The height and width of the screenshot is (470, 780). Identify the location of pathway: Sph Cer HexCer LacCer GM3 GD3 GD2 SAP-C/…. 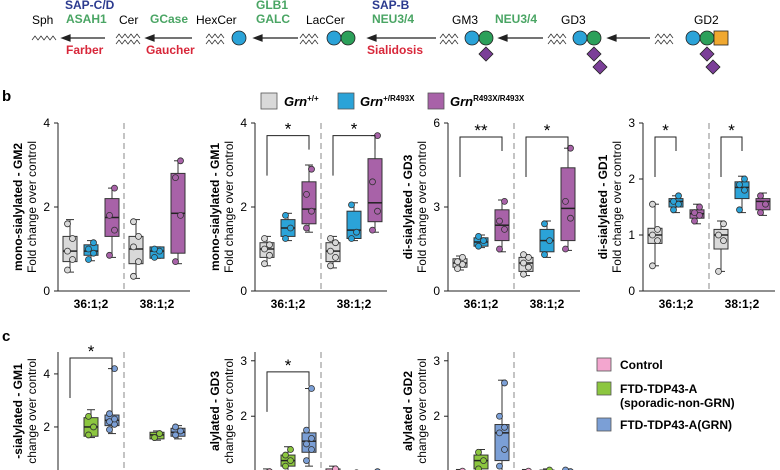
(380, 37).